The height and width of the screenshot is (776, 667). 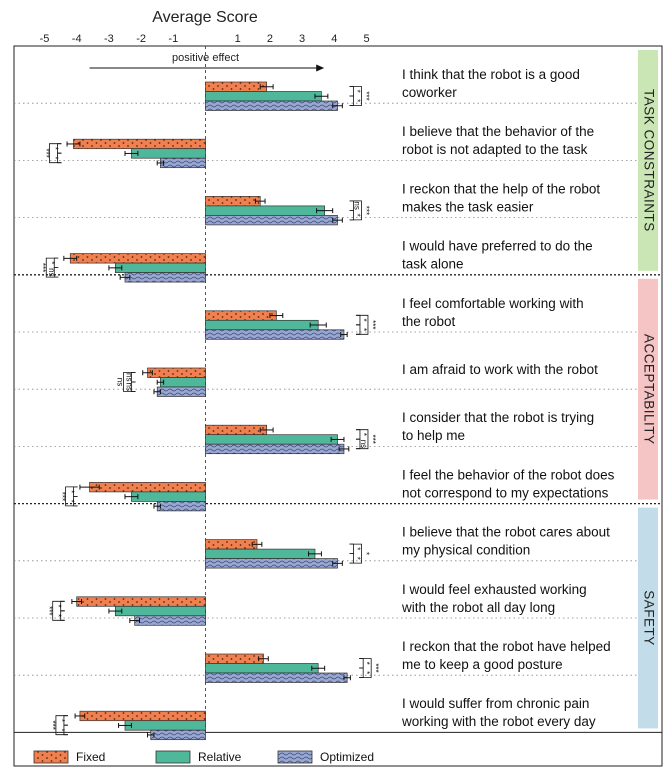 I want to click on x-tick-label: -4, so click(x=77, y=39).